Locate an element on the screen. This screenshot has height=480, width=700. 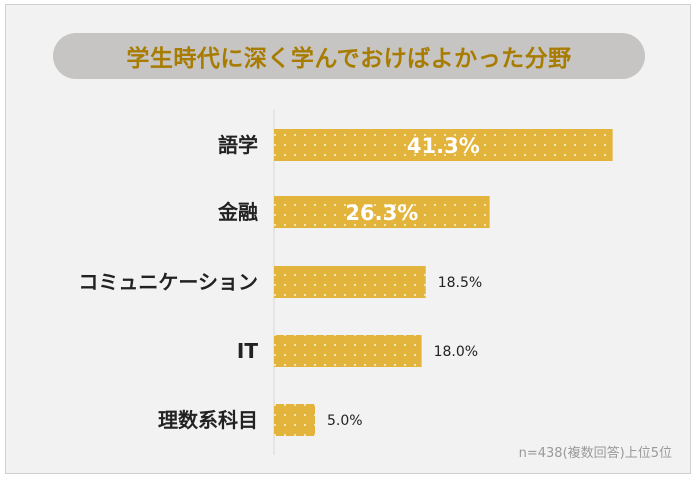
value-label-1: 26.3% is located at coordinates (381, 213).